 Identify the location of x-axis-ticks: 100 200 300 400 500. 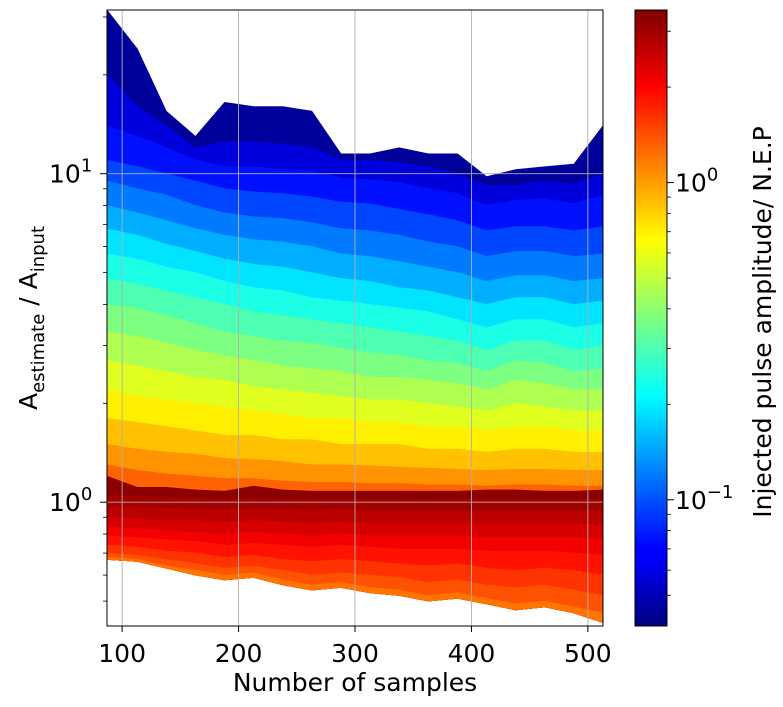
(355, 647).